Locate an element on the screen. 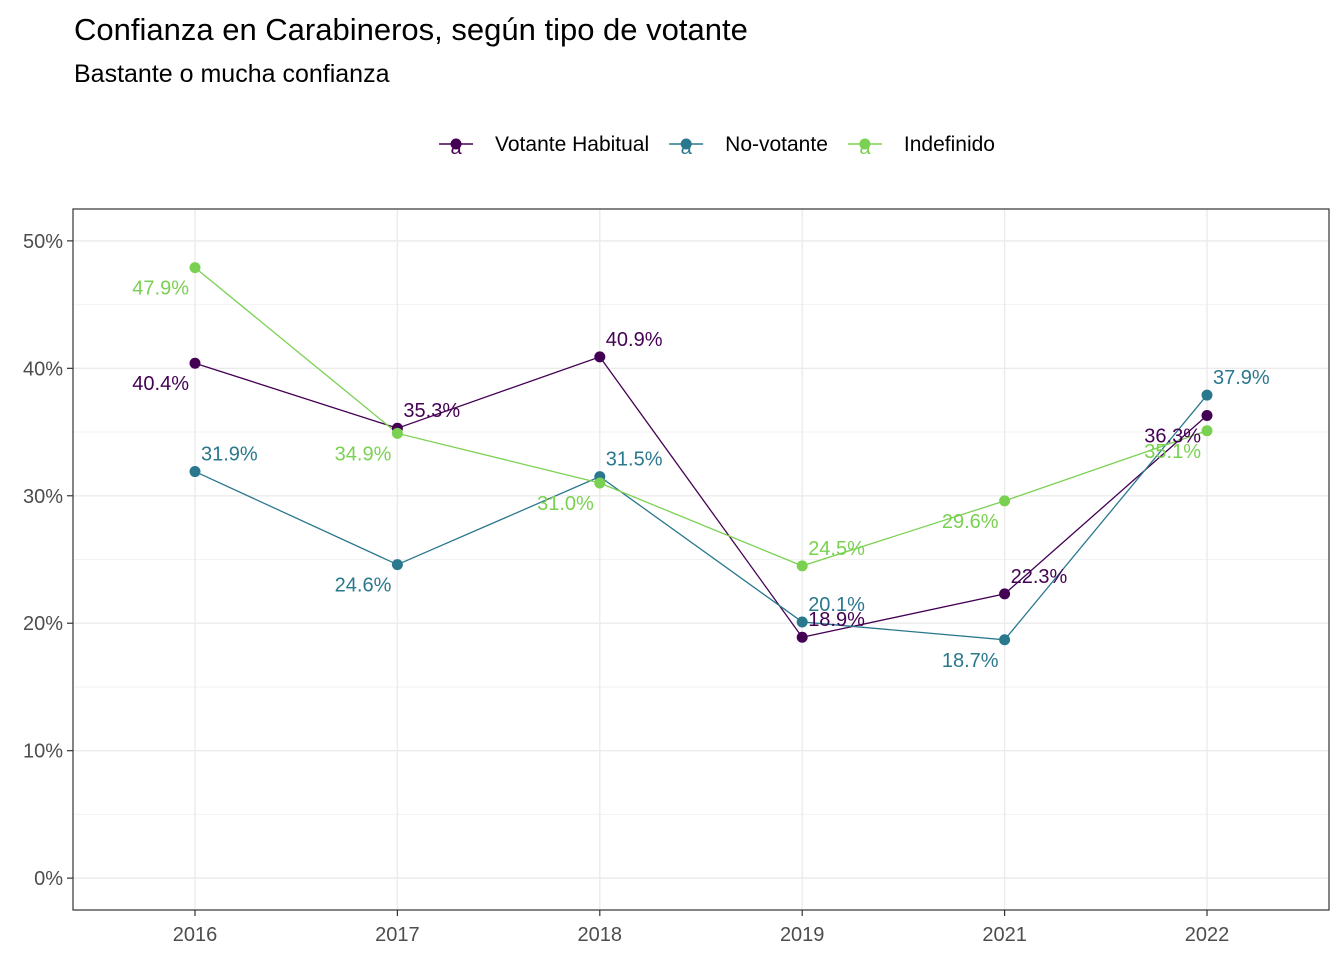 The height and width of the screenshot is (960, 1344). x-tick-label: 2022 is located at coordinates (1207, 935).